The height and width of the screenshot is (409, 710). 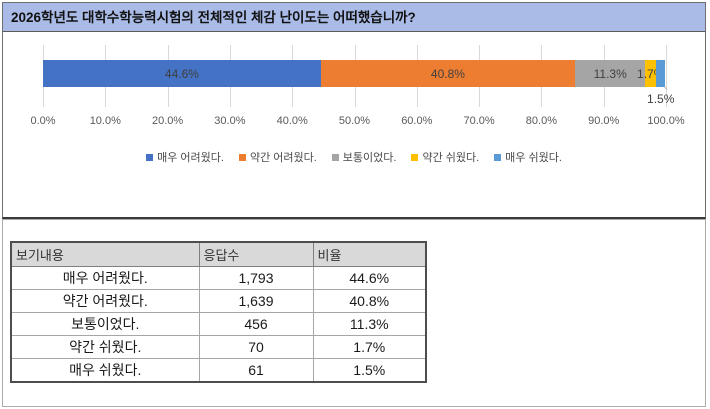 I want to click on legend-label: 매우 쉬웠다., so click(x=533, y=158).